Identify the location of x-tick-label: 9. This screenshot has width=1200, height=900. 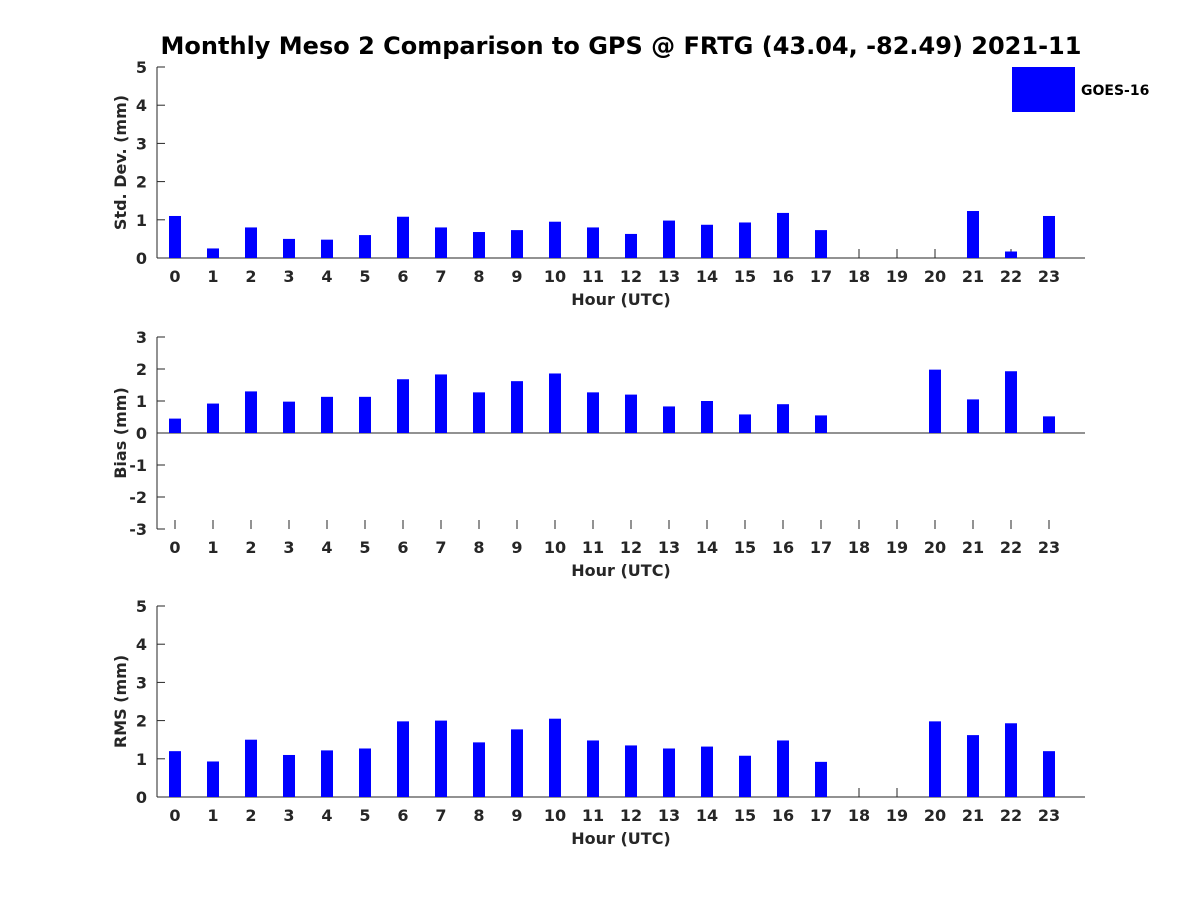
(516, 547).